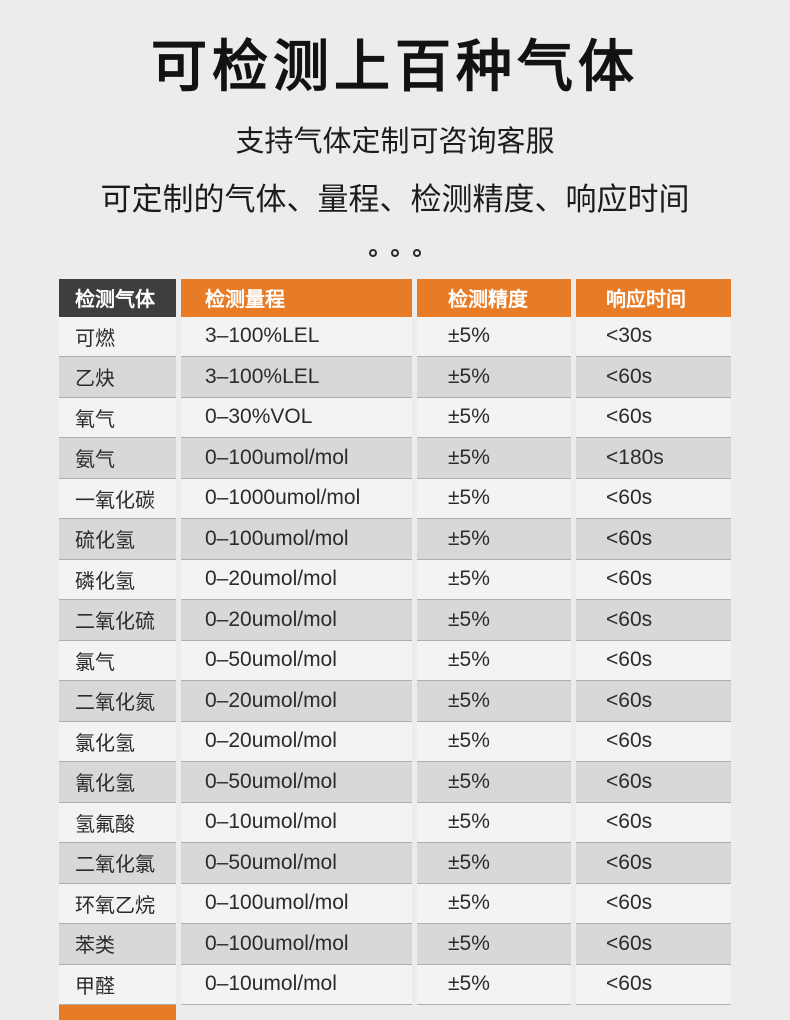  What do you see at coordinates (117, 499) in the screenshot?
I see `gas-name-cell: 一氧化碳` at bounding box center [117, 499].